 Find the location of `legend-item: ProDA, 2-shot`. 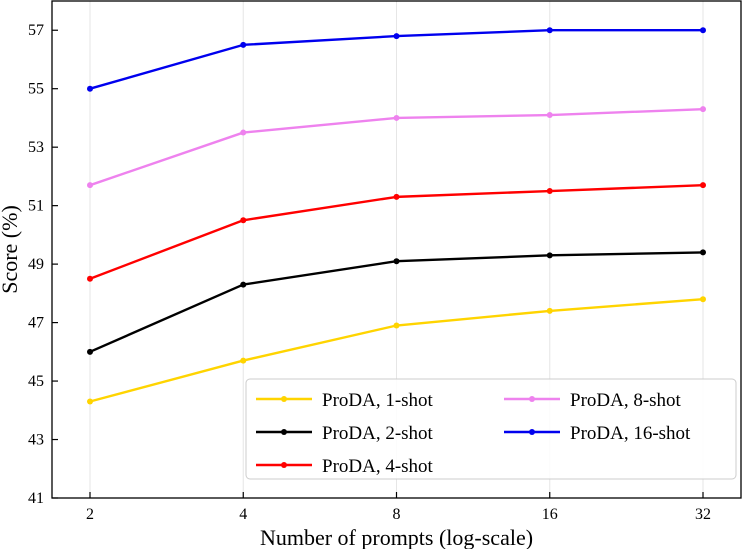

legend-item: ProDA, 2-shot is located at coordinates (345, 433).